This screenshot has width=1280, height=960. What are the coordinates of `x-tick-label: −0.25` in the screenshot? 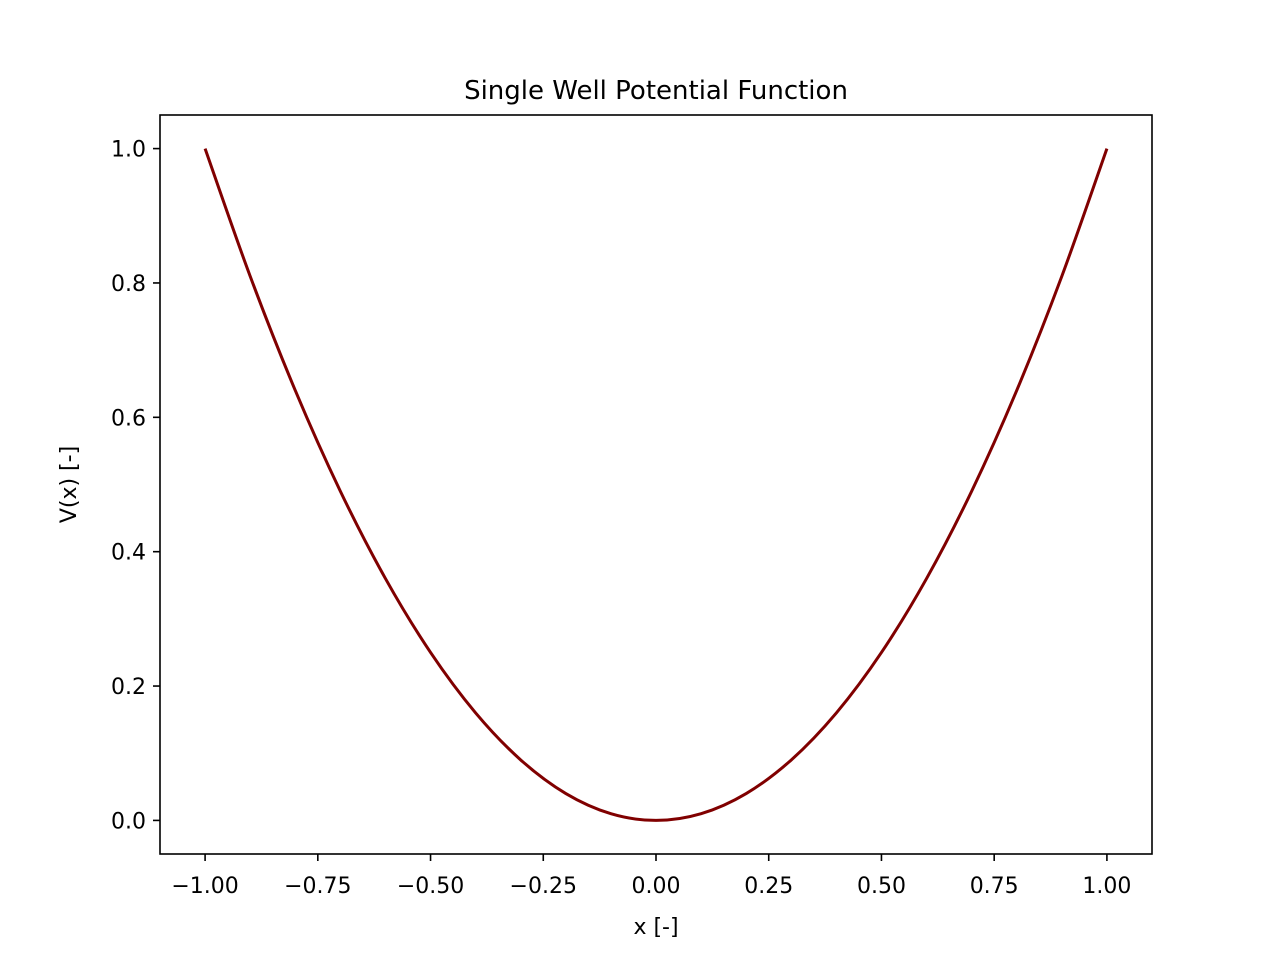 It's located at (543, 886).